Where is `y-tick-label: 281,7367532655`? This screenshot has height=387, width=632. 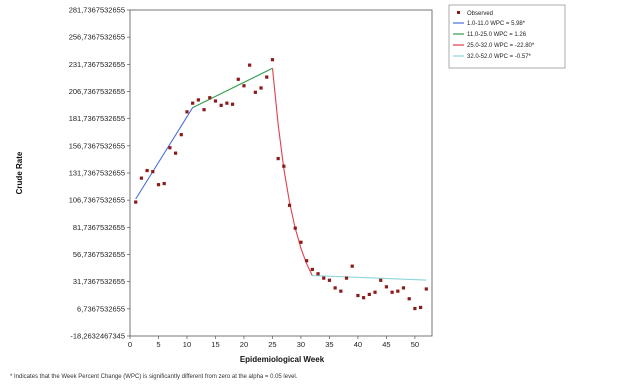 y-tick-label: 281,7367532655 is located at coordinates (97, 10).